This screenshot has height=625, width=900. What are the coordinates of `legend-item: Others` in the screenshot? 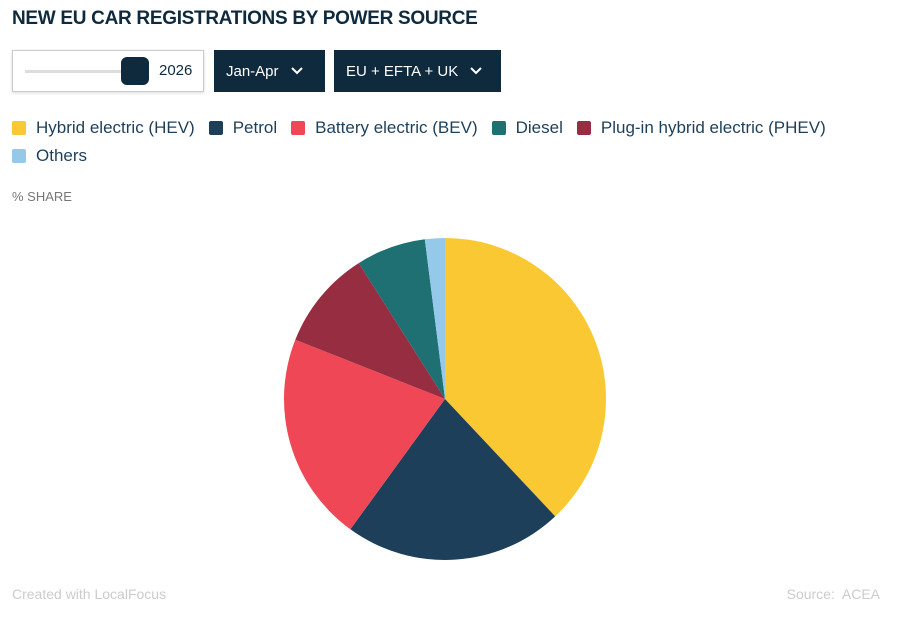 It's located at (49, 156).